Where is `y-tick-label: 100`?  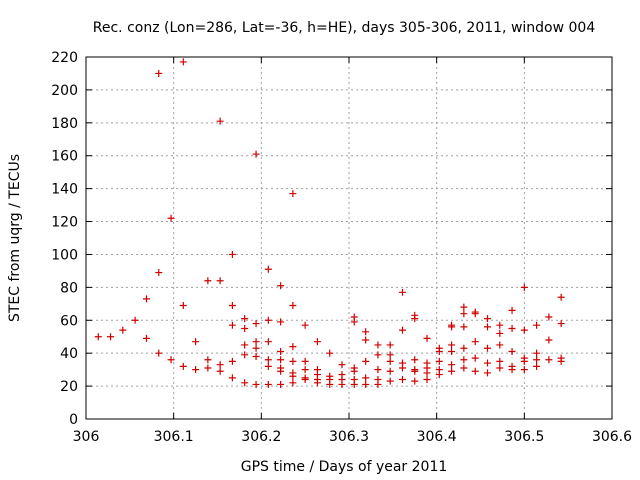
y-tick-label: 100 is located at coordinates (64, 255).